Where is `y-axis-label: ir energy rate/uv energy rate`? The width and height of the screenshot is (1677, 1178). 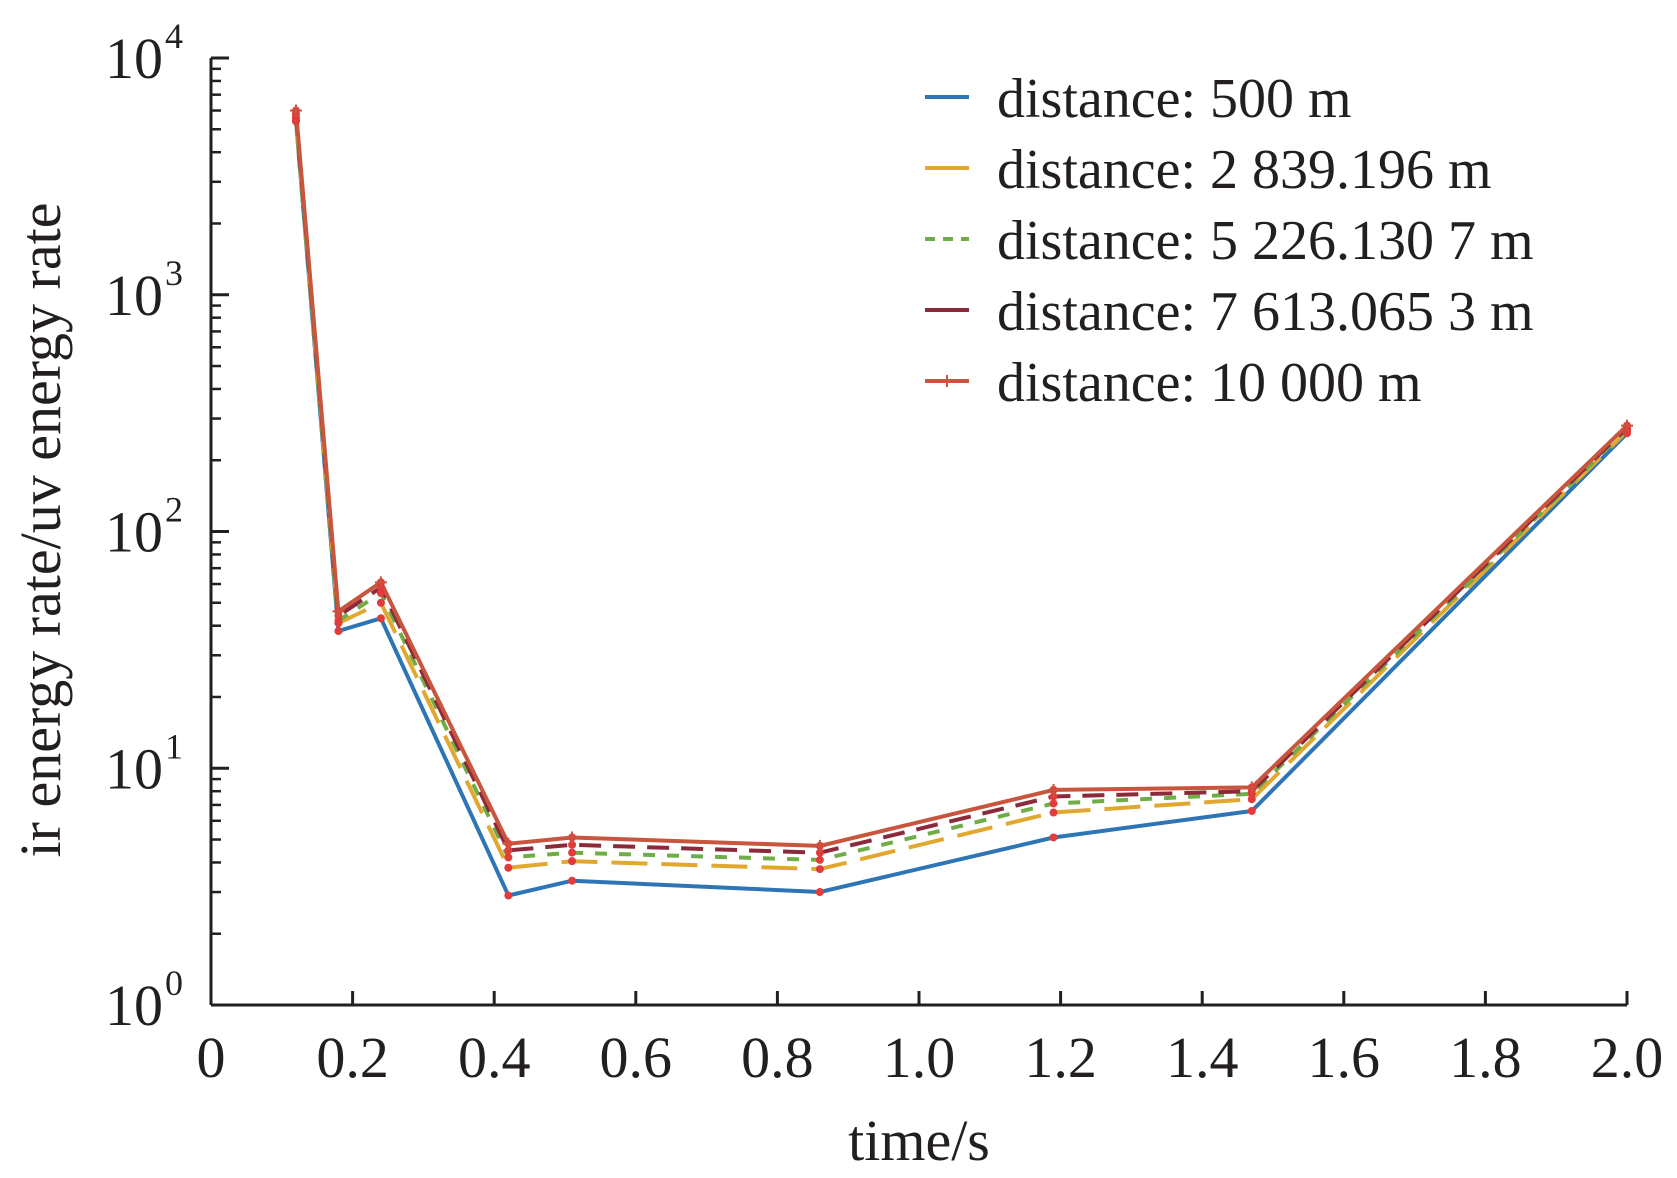 y-axis-label: ir energy rate/uv energy rate is located at coordinates (40, 530).